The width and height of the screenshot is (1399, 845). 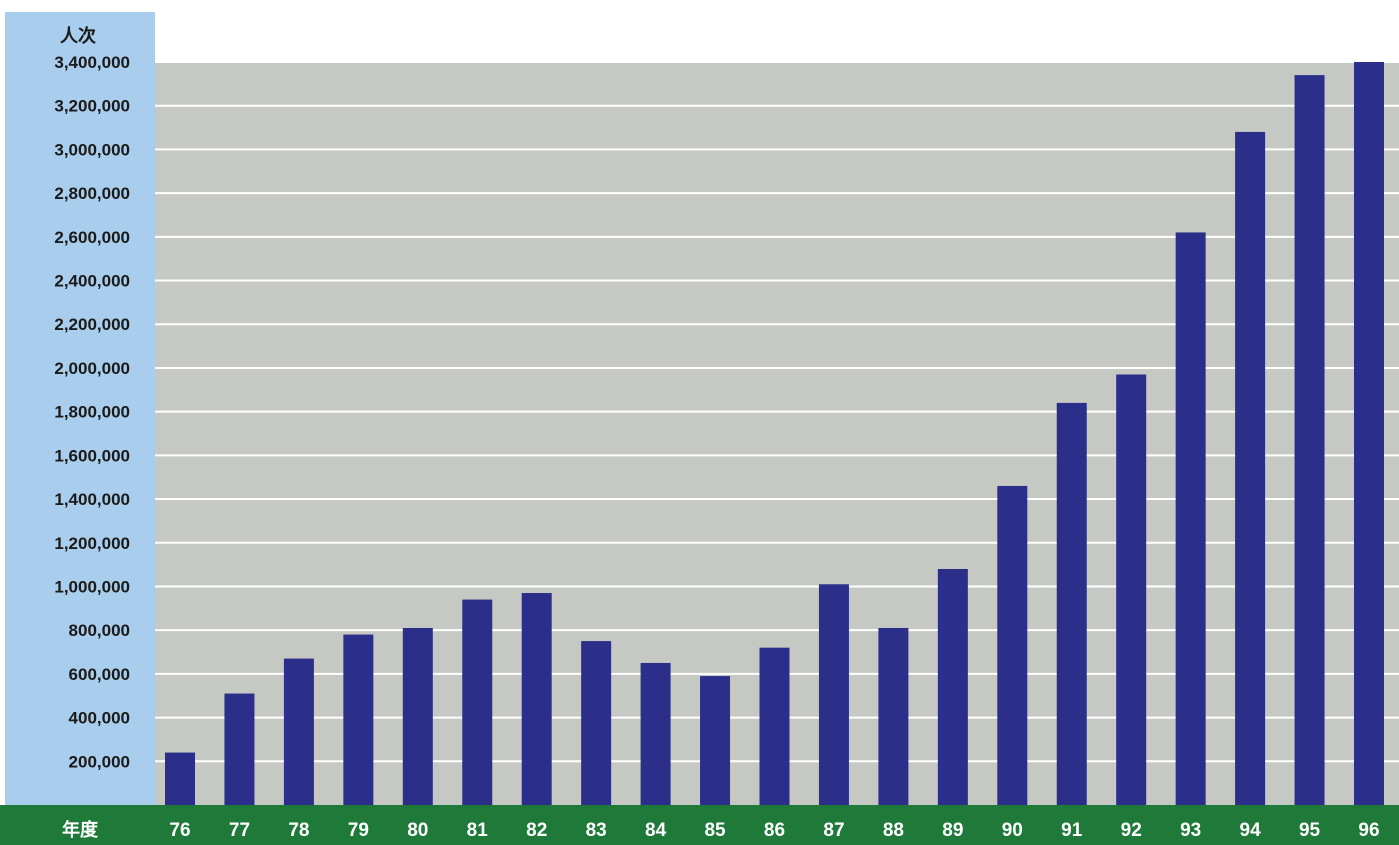 I want to click on y-axis-band, so click(x=80, y=408).